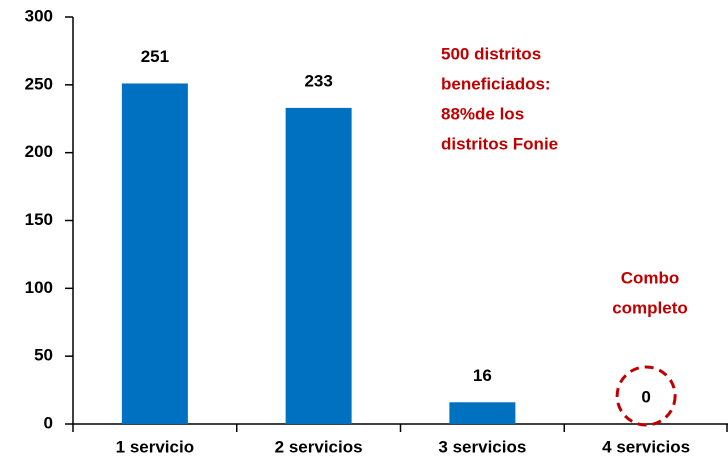 The width and height of the screenshot is (728, 470). What do you see at coordinates (155, 446) in the screenshot?
I see `x-tick-label: 1 servicio` at bounding box center [155, 446].